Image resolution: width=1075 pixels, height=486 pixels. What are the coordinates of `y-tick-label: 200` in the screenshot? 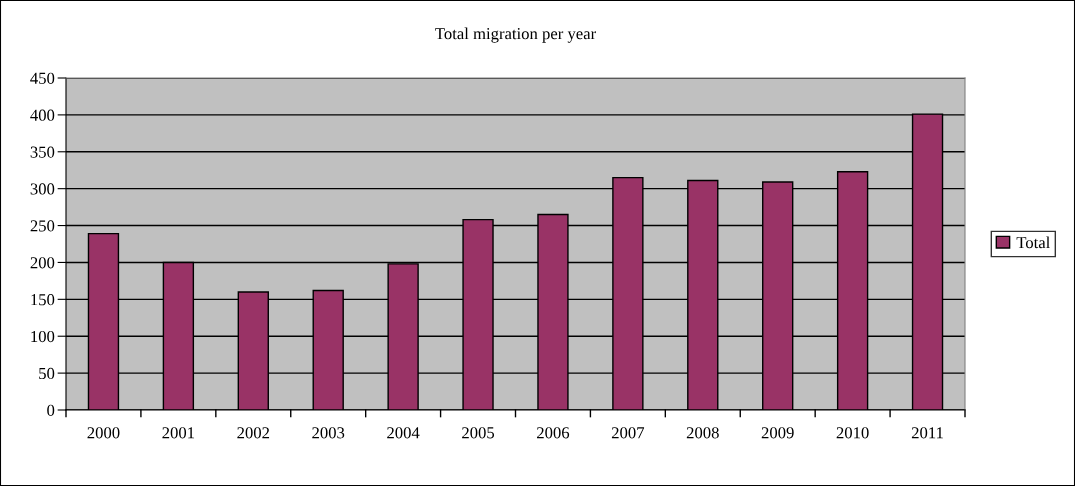 It's located at (42, 263).